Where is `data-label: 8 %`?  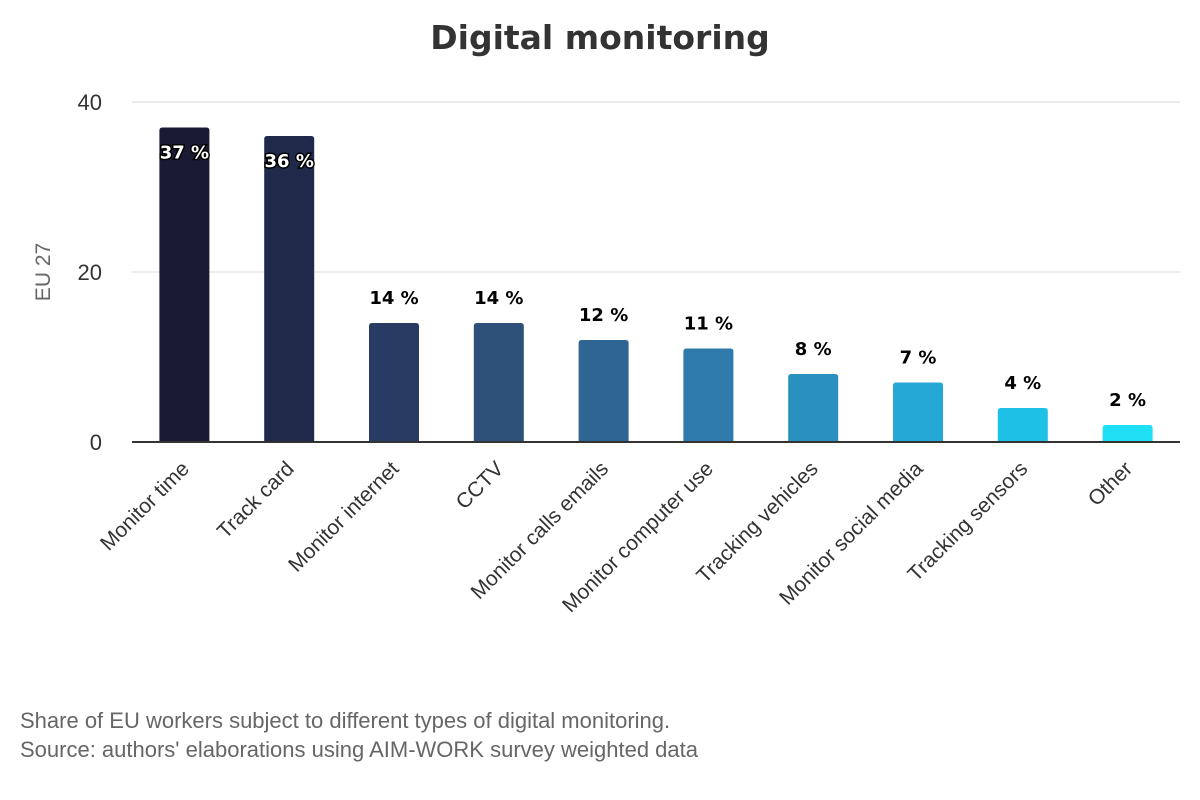
data-label: 8 % is located at coordinates (813, 349).